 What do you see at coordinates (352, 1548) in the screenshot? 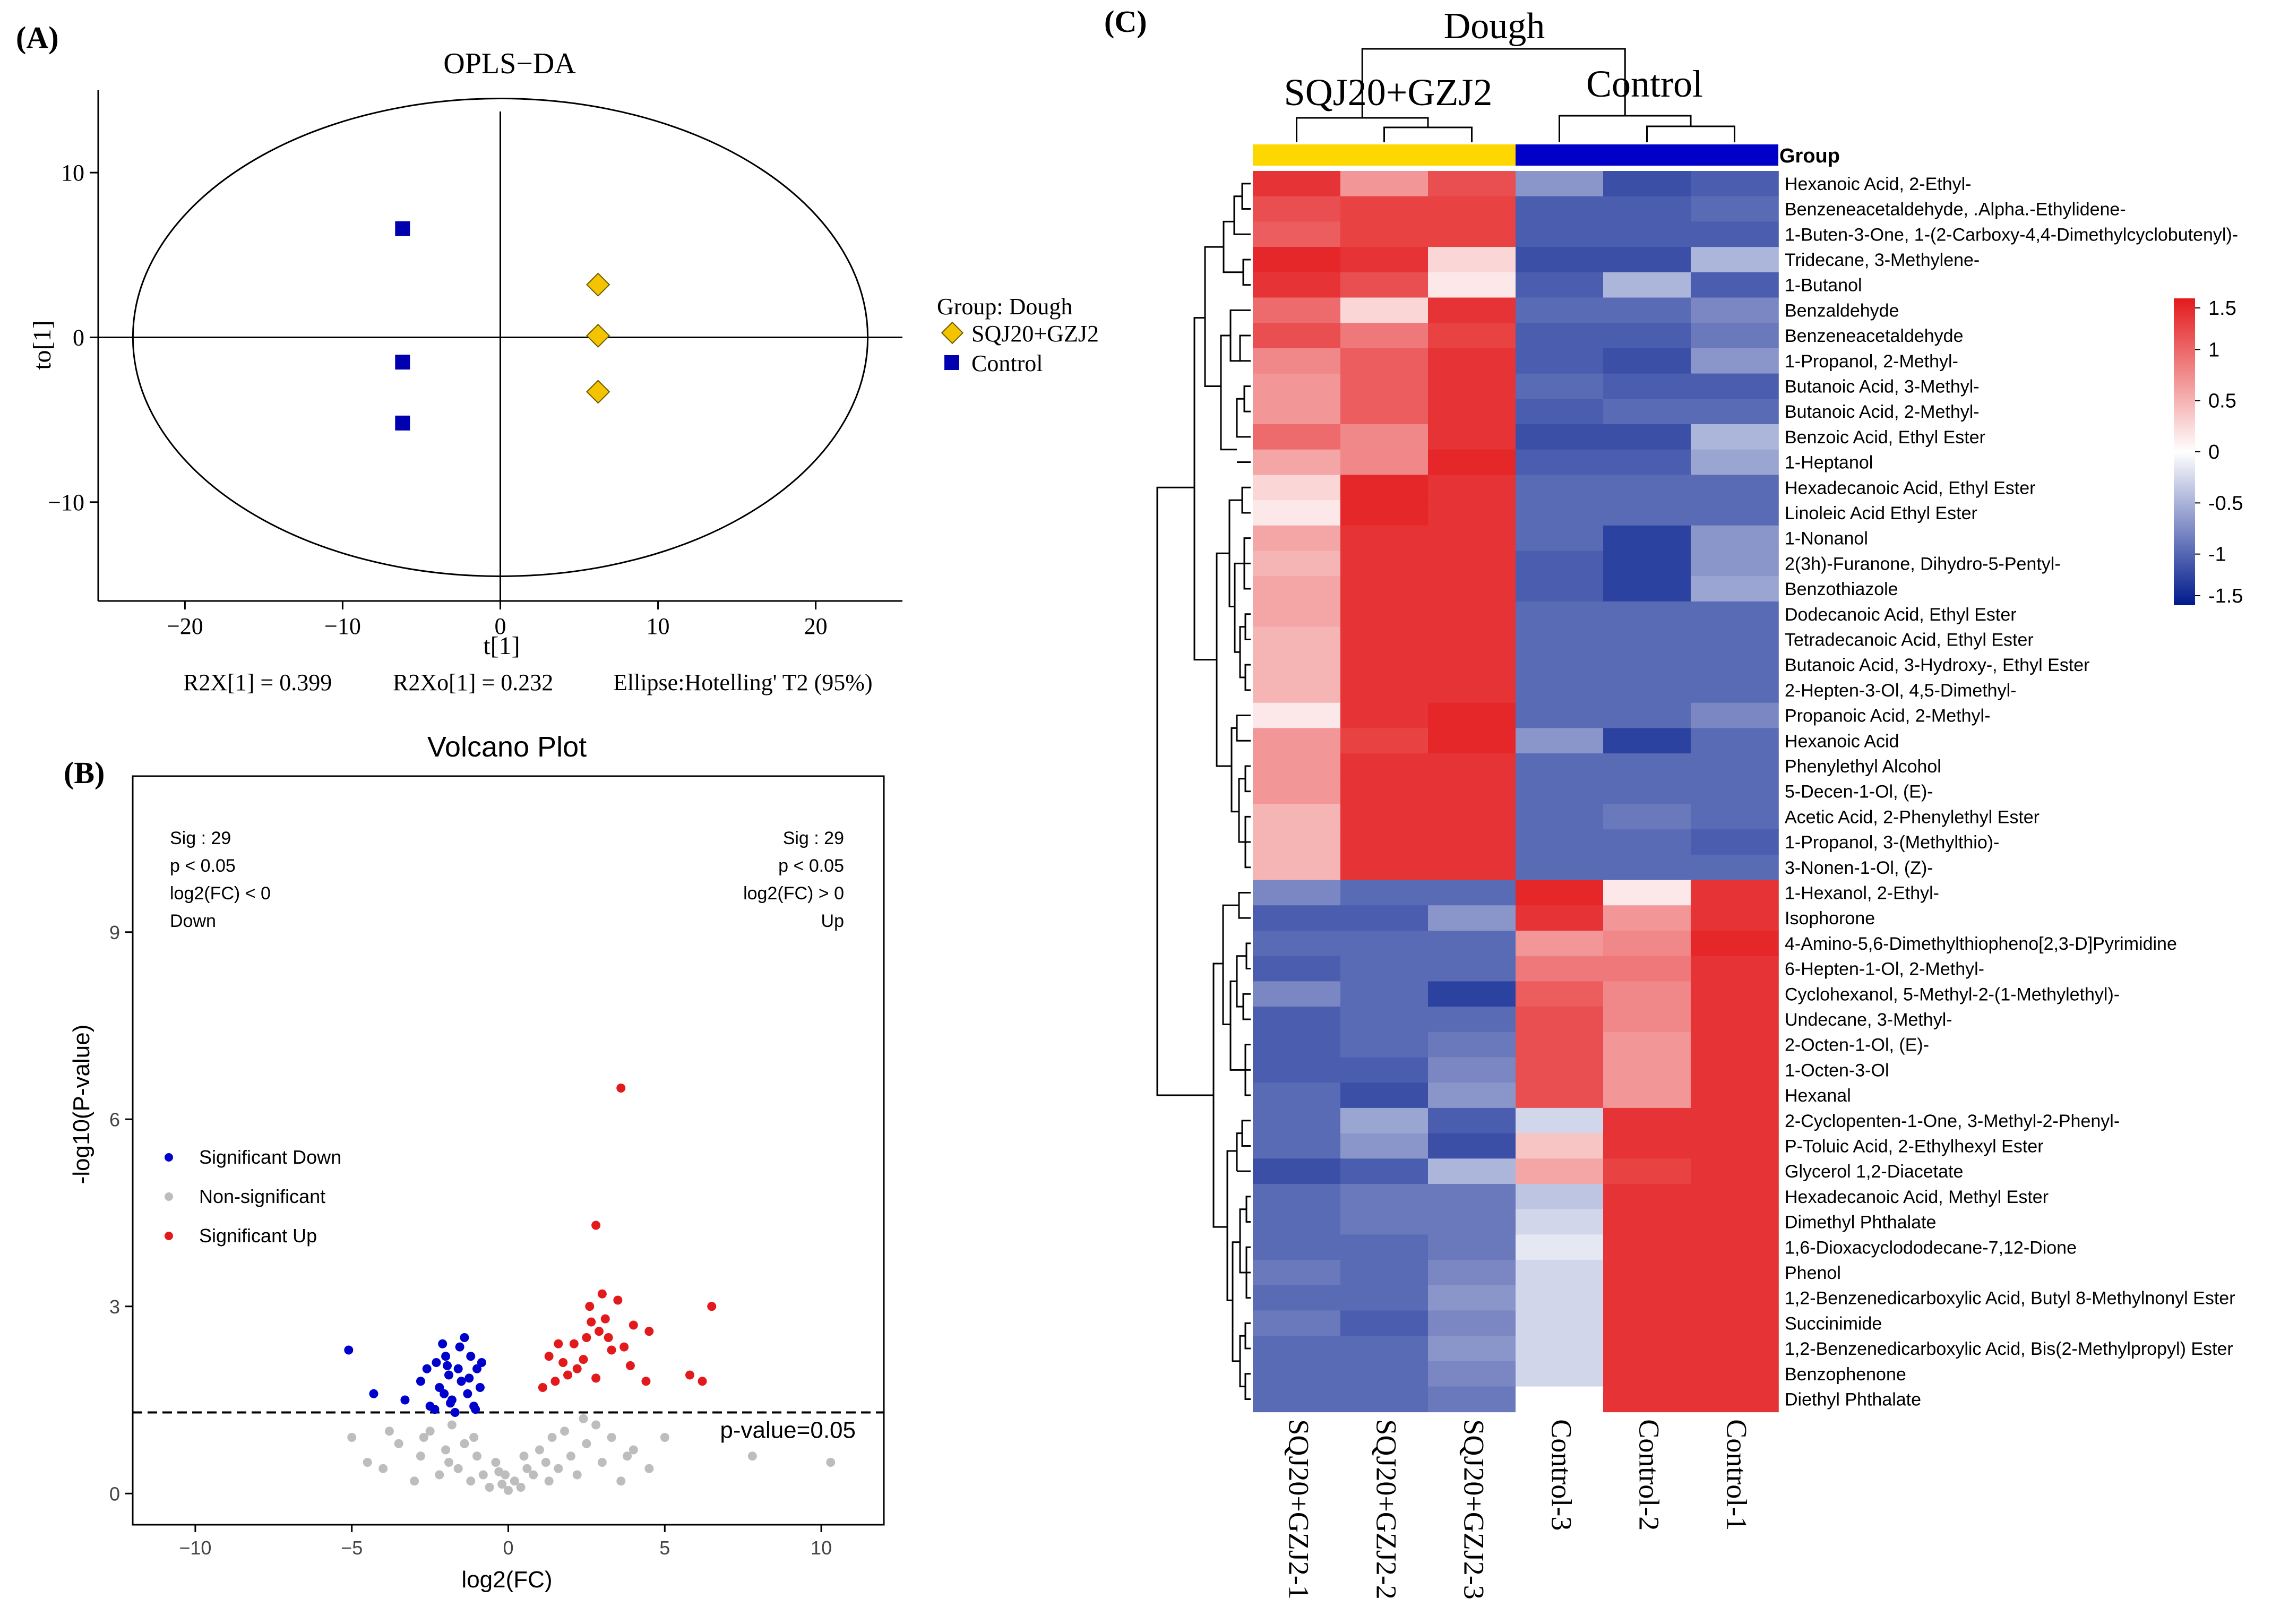
I see `volcano-x-tick-label: −5` at bounding box center [352, 1548].